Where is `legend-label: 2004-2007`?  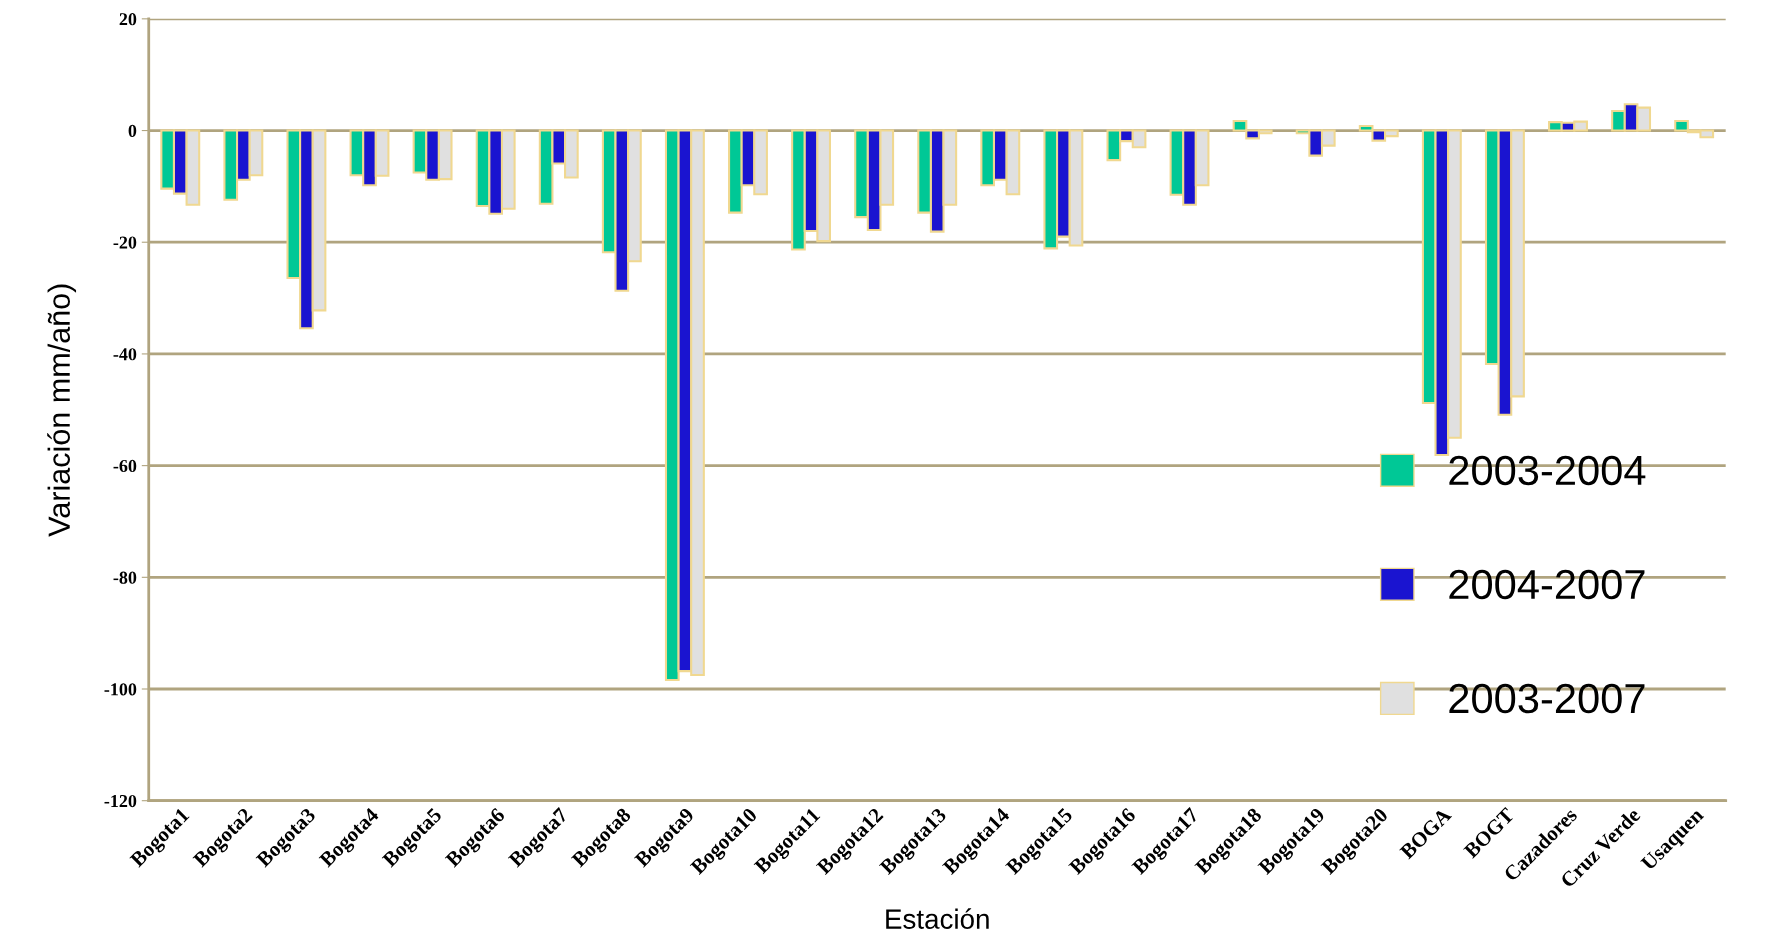
legend-label: 2004-2007 is located at coordinates (1547, 584).